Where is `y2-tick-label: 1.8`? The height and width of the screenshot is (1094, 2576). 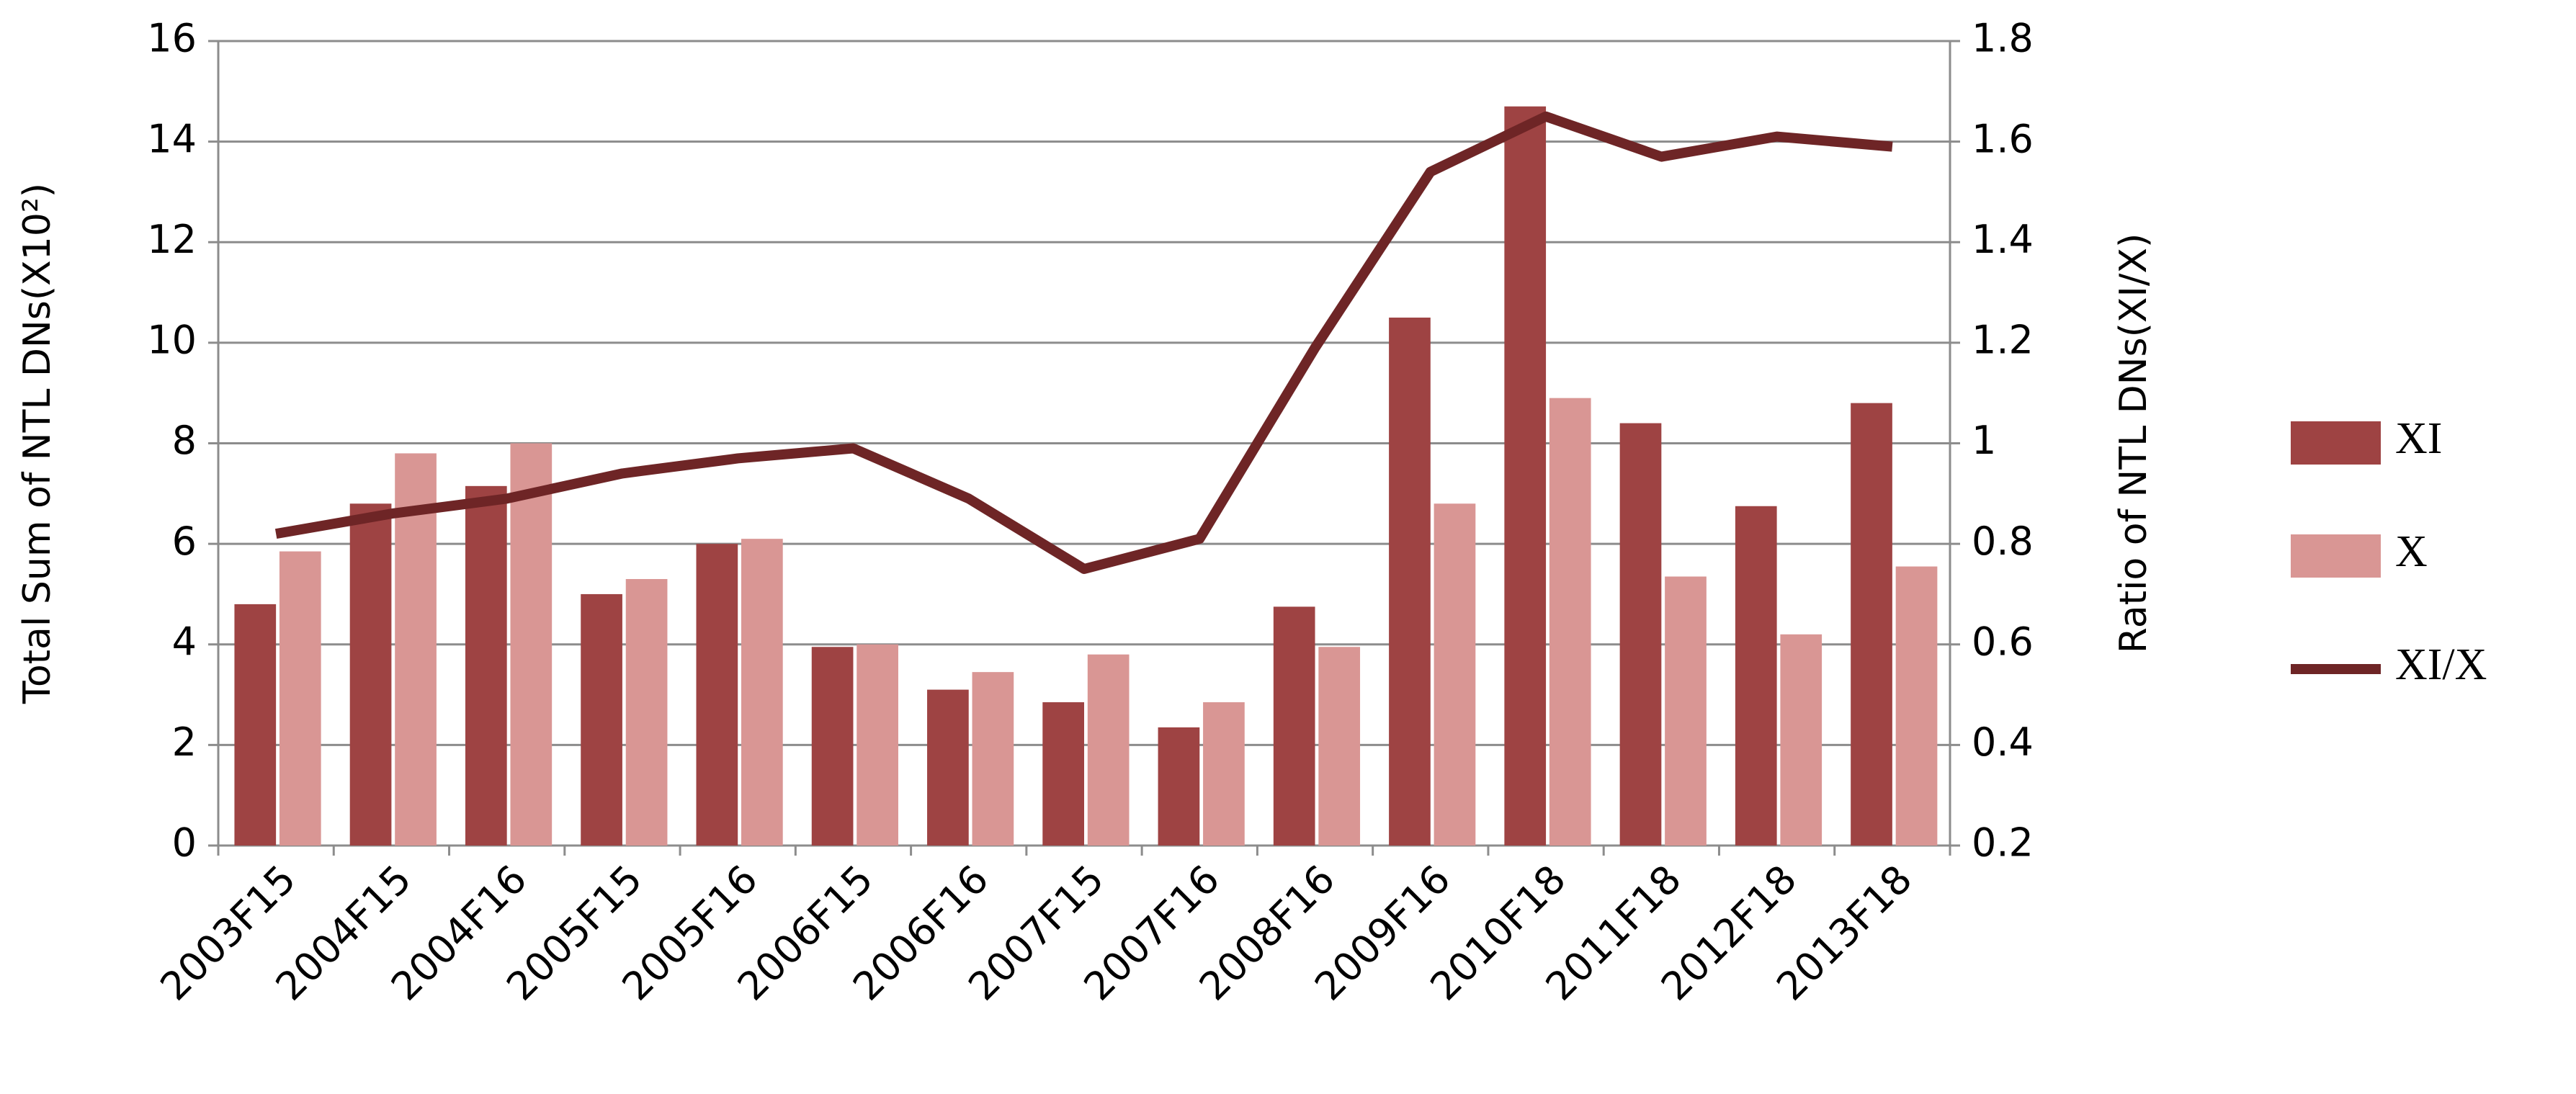 y2-tick-label: 1.8 is located at coordinates (2003, 38).